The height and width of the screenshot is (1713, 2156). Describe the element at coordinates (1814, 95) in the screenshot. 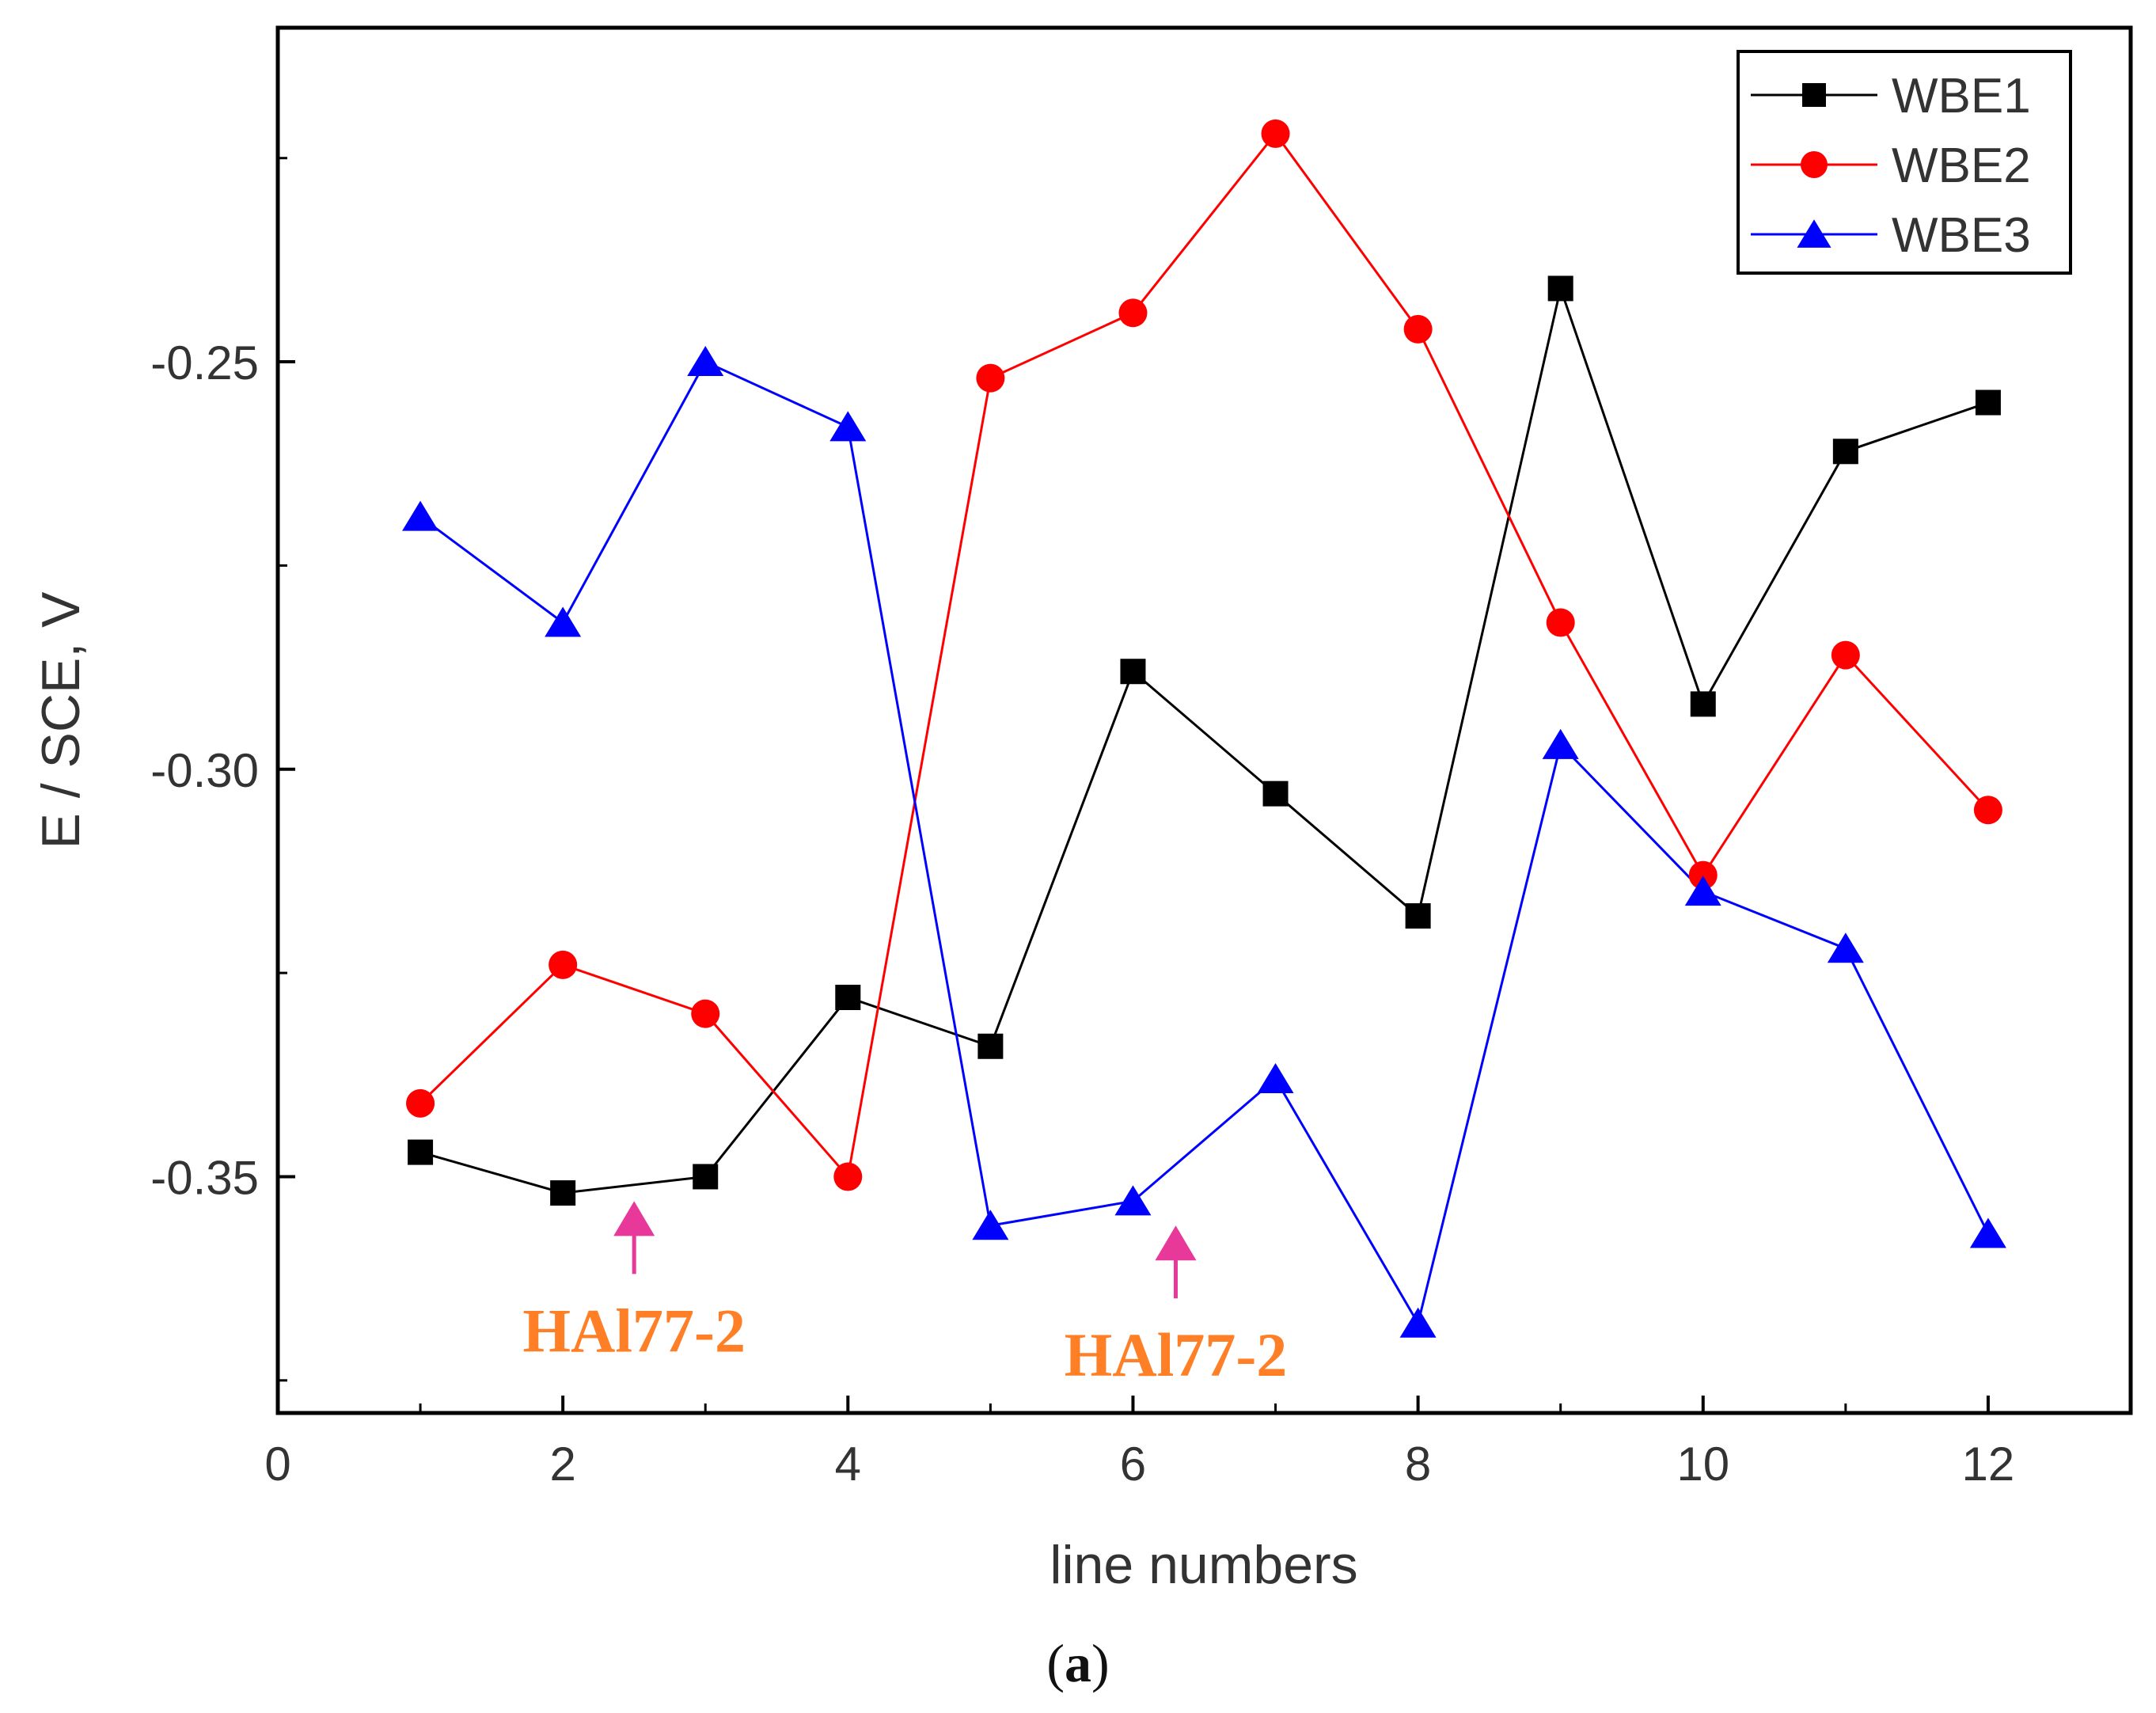

I see `legend-marker-wbe1` at that location.